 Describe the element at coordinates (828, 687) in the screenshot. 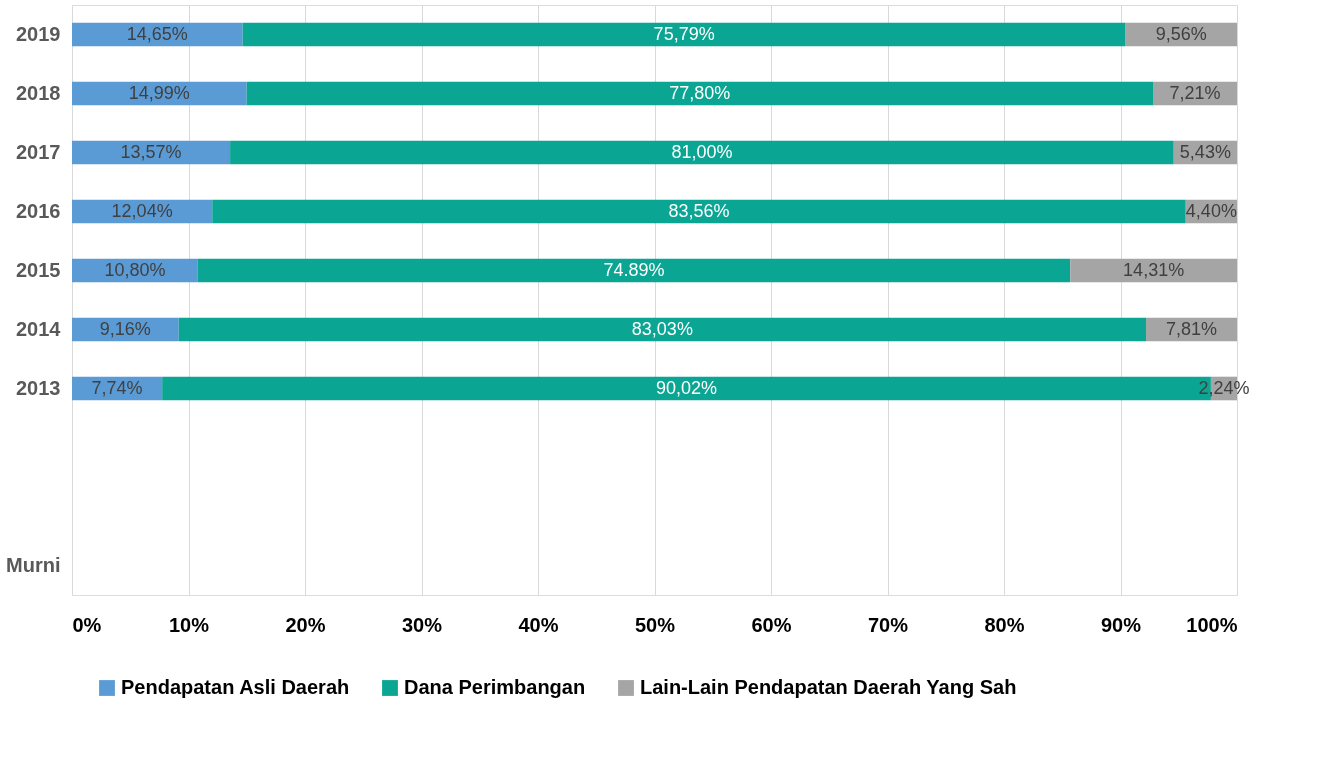

I see `legend-label: Lain-Lain Pendapatan Daerah Yang Sah` at that location.